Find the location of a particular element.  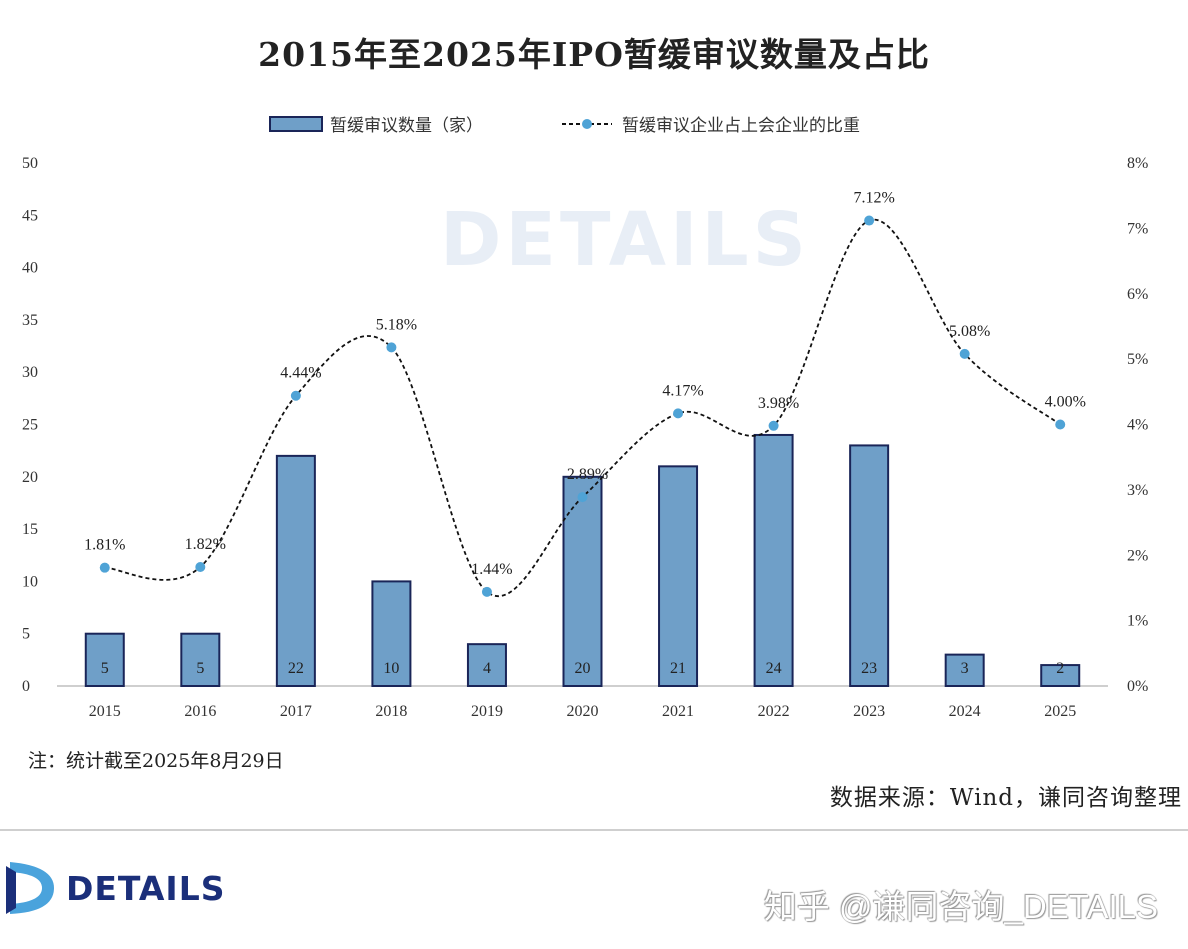

y-left-tick-label: 0 is located at coordinates (26, 686).